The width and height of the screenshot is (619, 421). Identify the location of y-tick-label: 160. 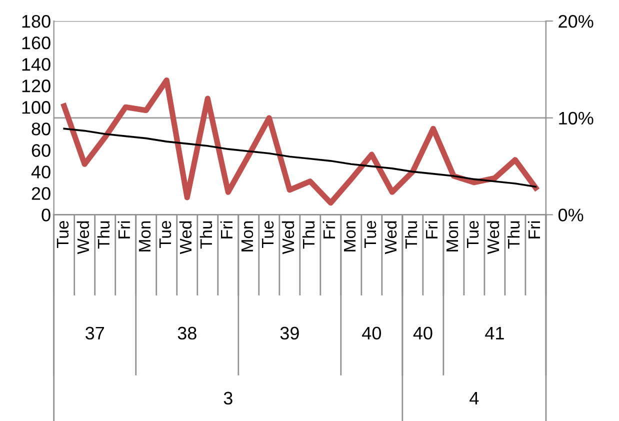
(36, 43).